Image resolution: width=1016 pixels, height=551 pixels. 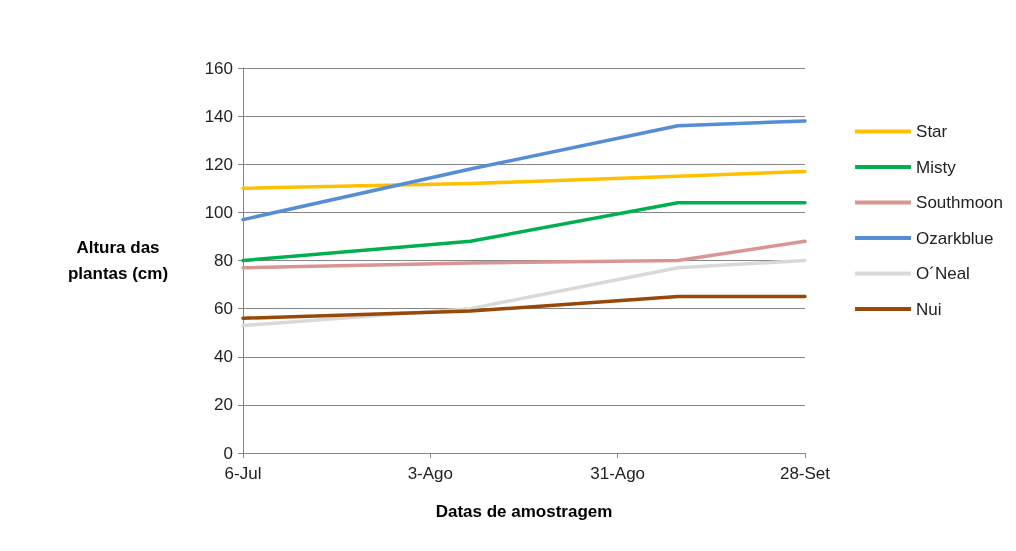 What do you see at coordinates (943, 273) in the screenshot?
I see `legend-label: O´Neal` at bounding box center [943, 273].